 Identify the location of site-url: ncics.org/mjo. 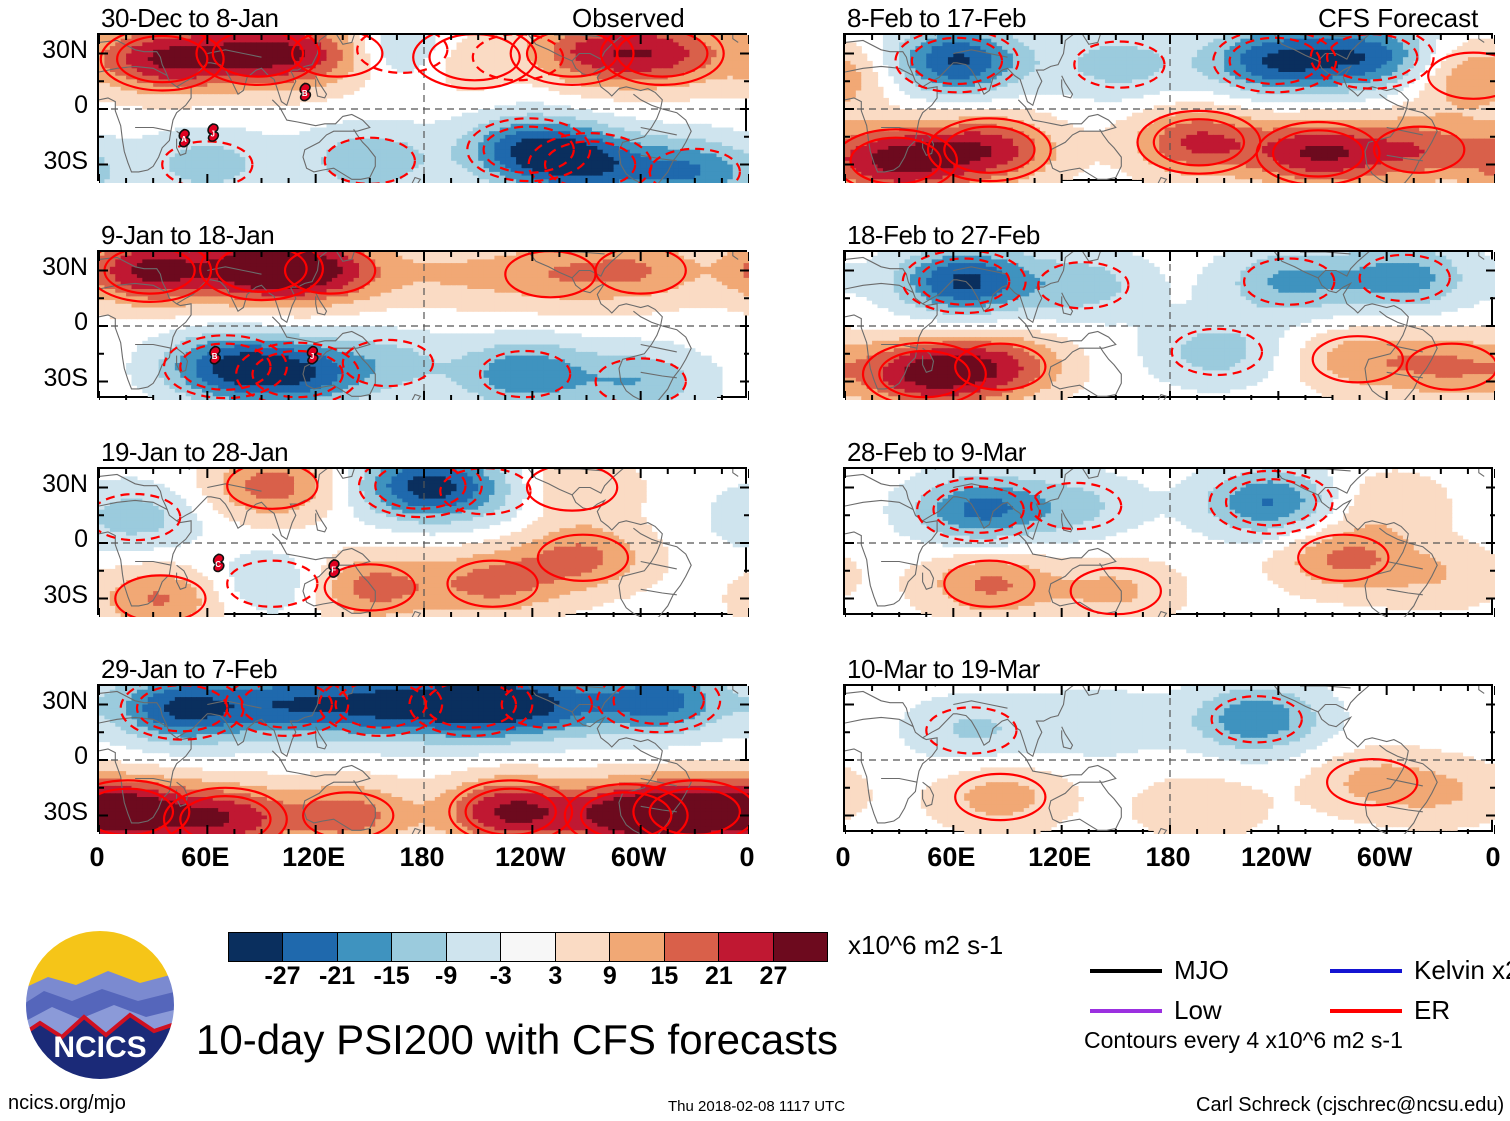
(67, 1103).